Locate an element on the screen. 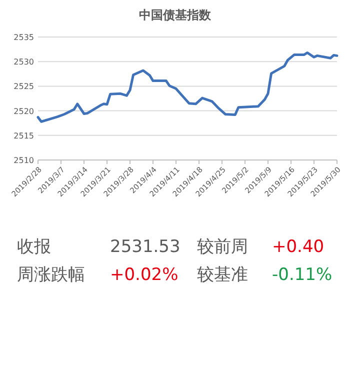  text: 2531.53 is located at coordinates (145, 247).